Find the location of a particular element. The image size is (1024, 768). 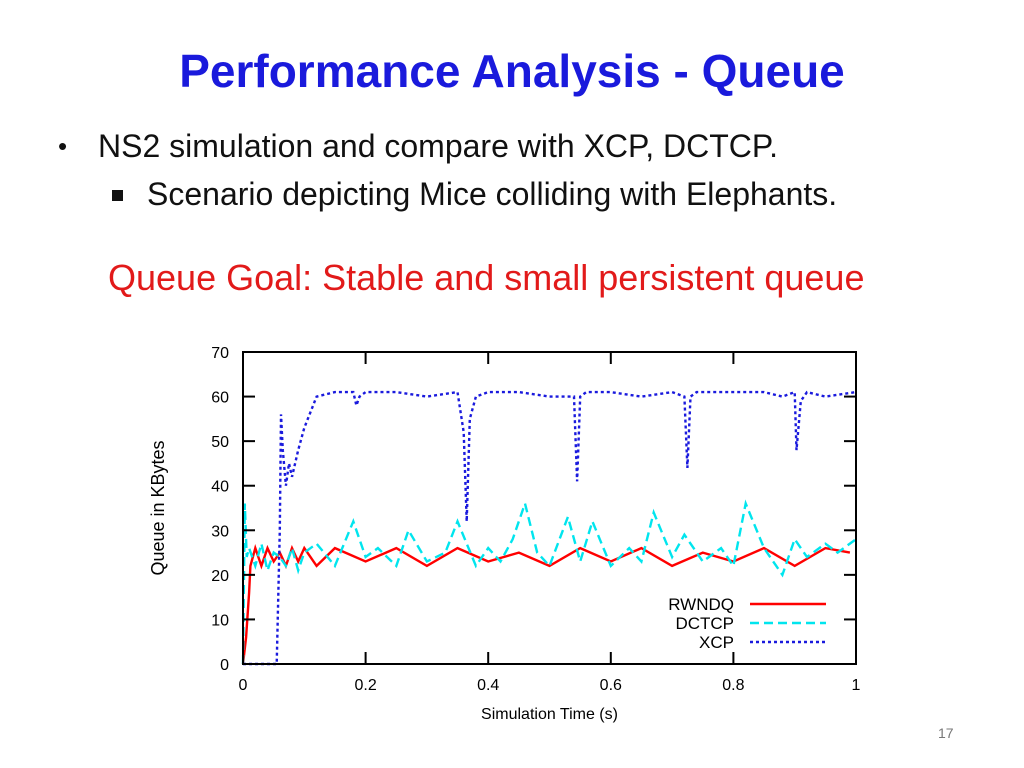

y-axis-label: Queue in KBytes is located at coordinates (158, 507).